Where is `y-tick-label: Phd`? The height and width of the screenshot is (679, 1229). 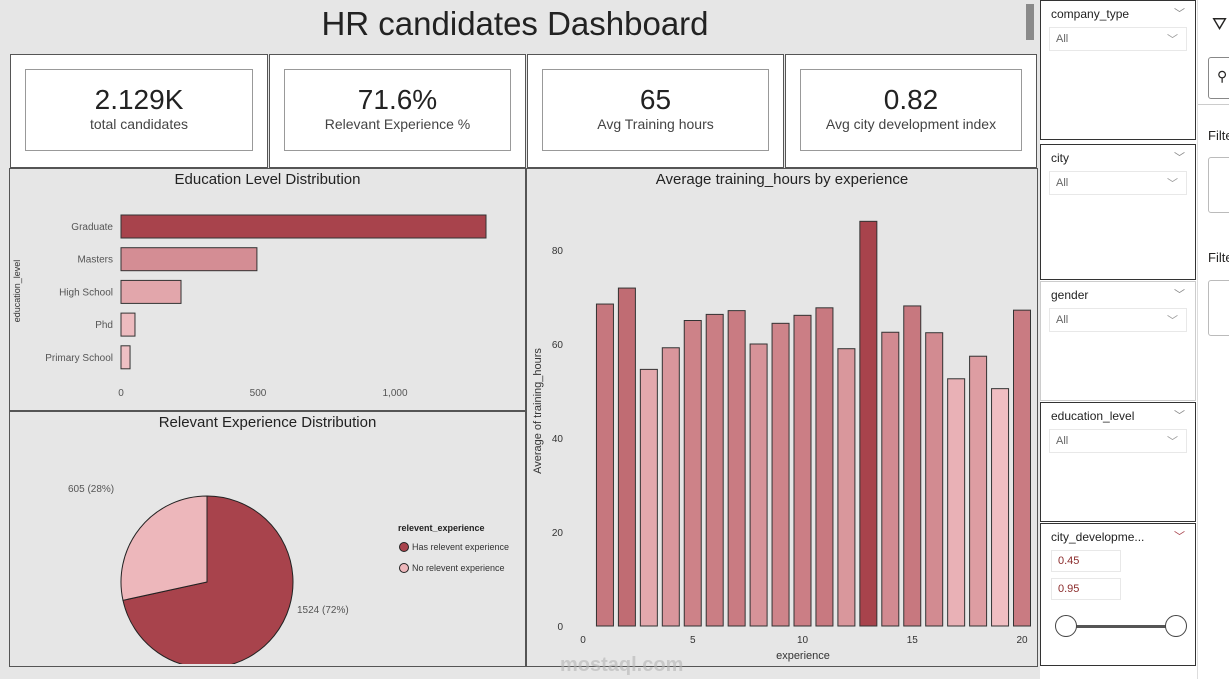
y-tick-label: Phd is located at coordinates (104, 325).